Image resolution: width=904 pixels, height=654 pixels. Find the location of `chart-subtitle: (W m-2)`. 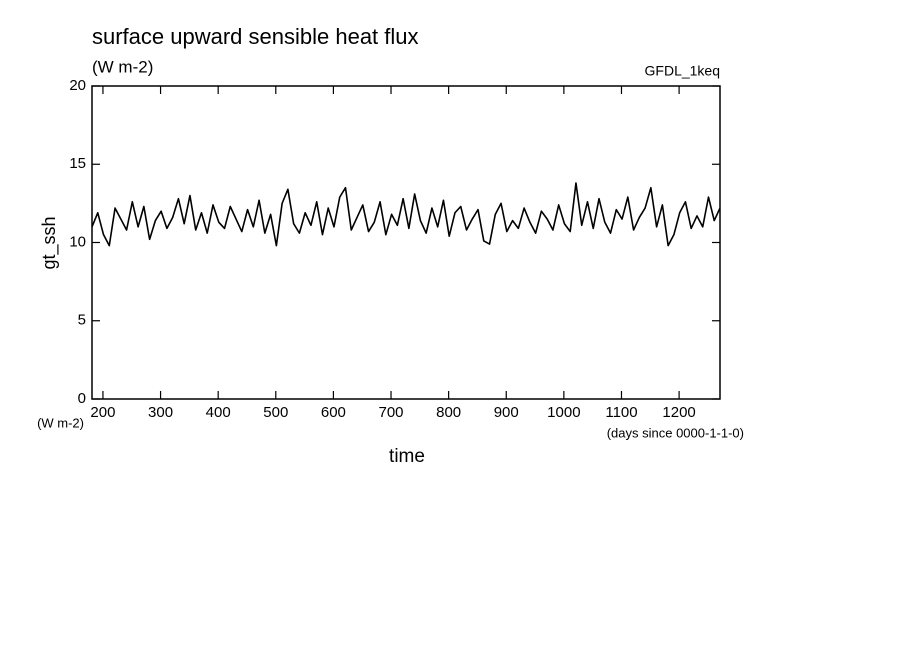

chart-subtitle: (W m-2) is located at coordinates (122, 66).